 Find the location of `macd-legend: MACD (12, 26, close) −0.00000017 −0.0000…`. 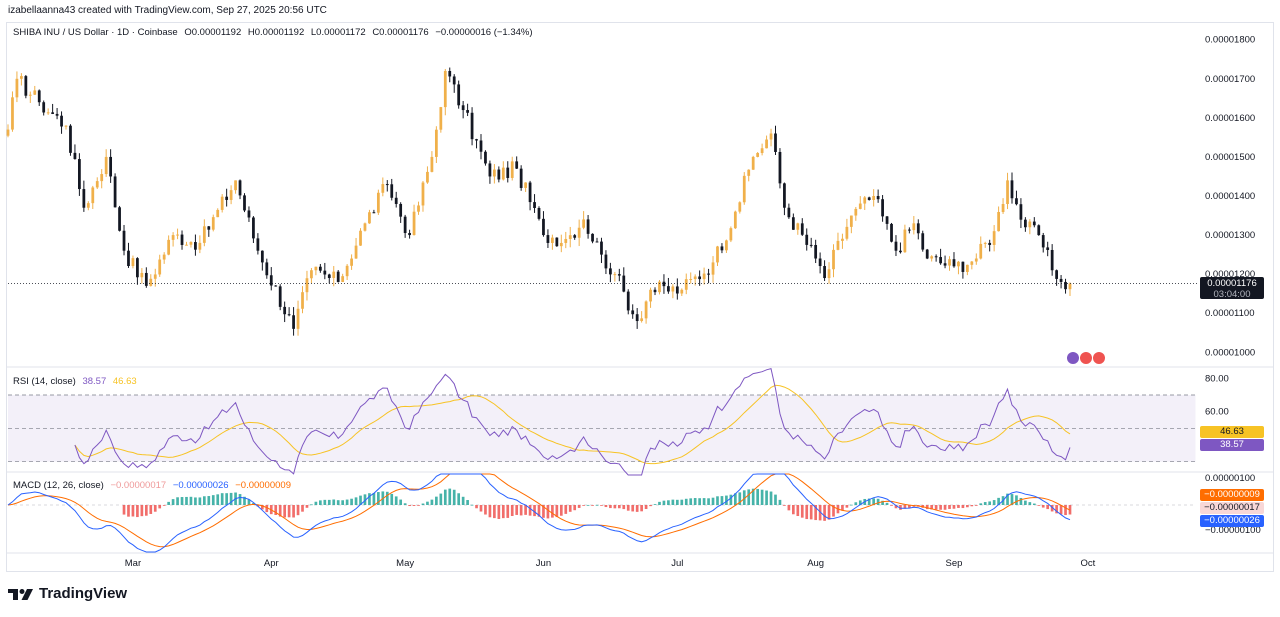

macd-legend: MACD (12, 26, close) −0.00000017 −0.0000… is located at coordinates (154, 485).